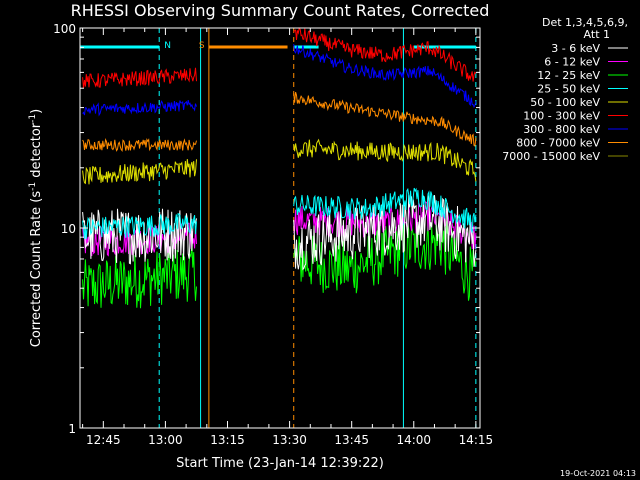 The height and width of the screenshot is (480, 640). What do you see at coordinates (139, 276) in the screenshot?
I see `series-12-25kev-seg1` at bounding box center [139, 276].